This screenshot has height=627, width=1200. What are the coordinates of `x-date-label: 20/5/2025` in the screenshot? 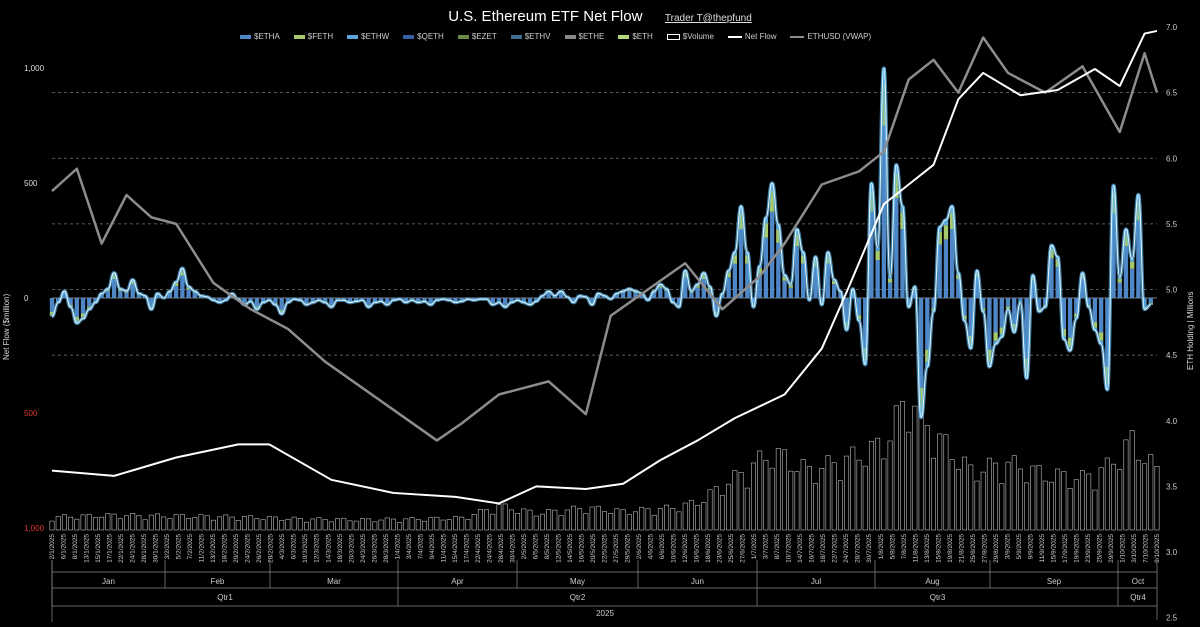 It's located at (593, 548).